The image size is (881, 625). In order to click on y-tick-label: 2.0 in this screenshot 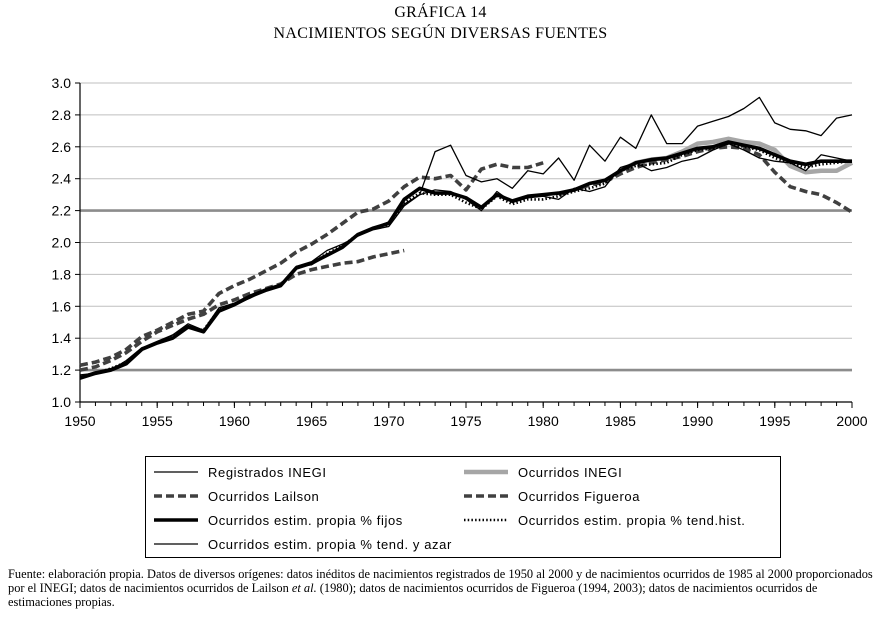, I will do `click(62, 243)`.